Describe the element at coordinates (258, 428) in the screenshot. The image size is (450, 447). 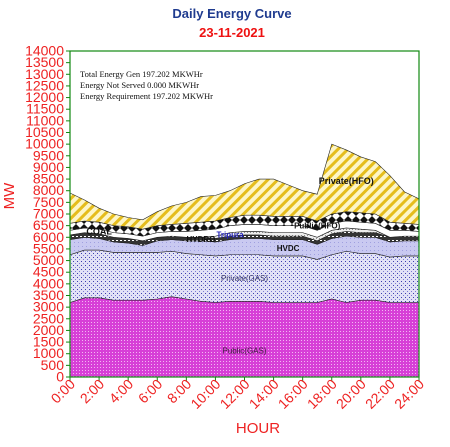
I see `x-axis-label: HOUR` at that location.